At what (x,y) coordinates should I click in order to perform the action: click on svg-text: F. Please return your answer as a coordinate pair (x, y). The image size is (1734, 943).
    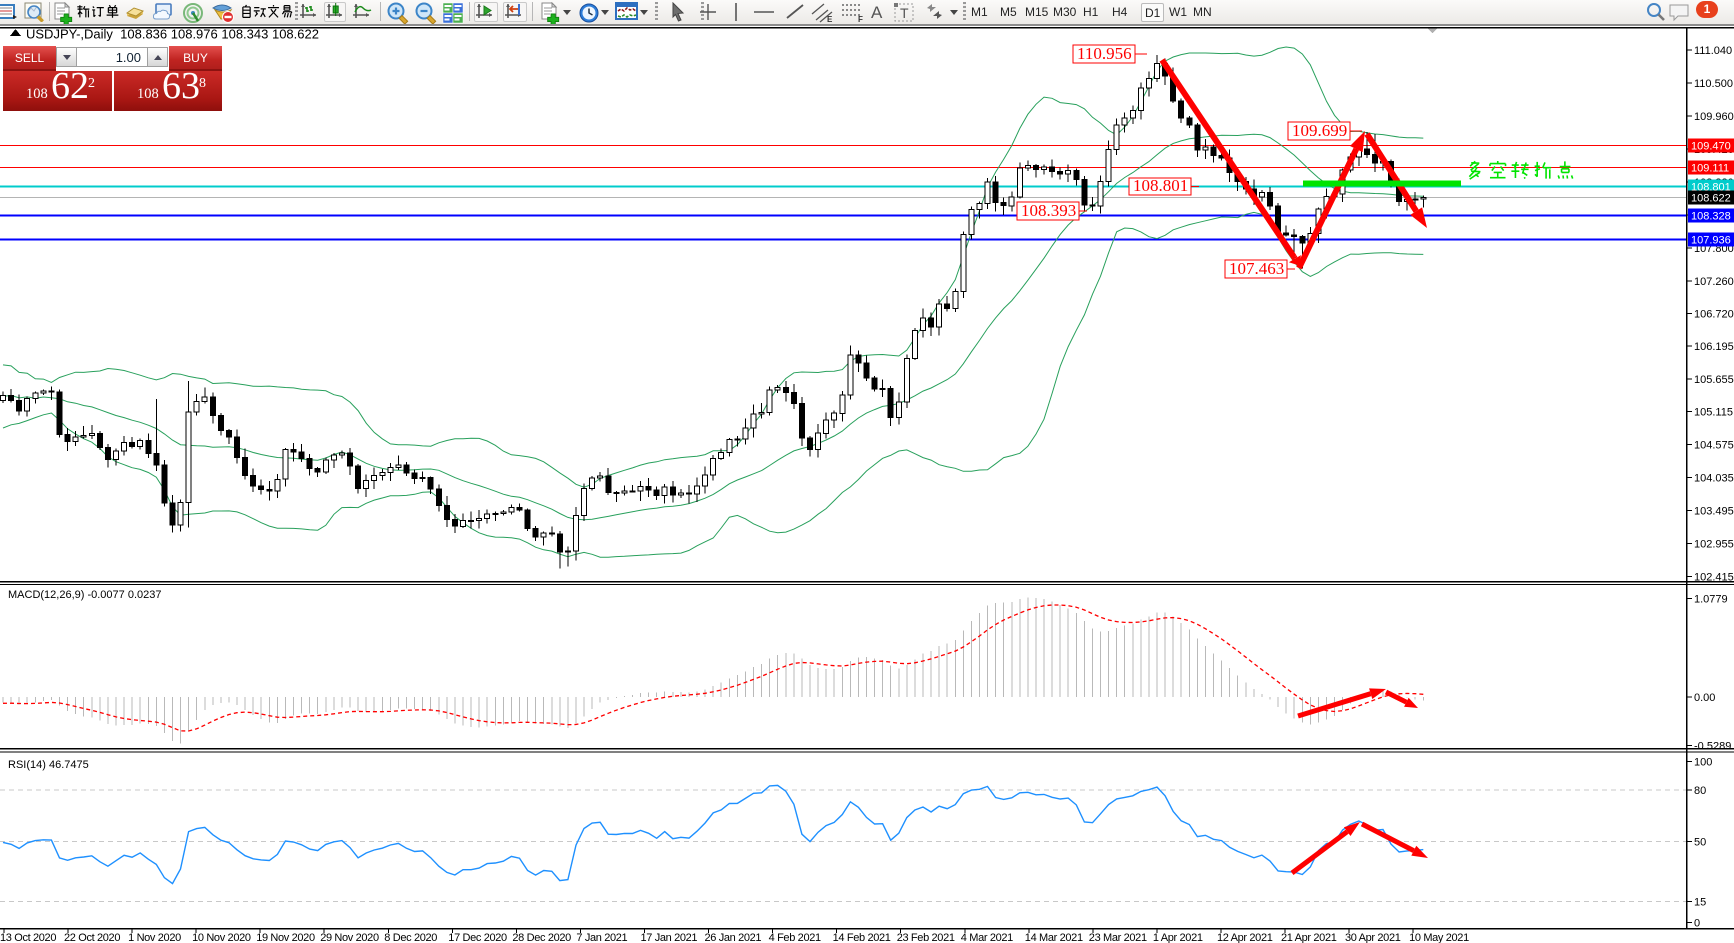
    Looking at the image, I should click on (860, 19).